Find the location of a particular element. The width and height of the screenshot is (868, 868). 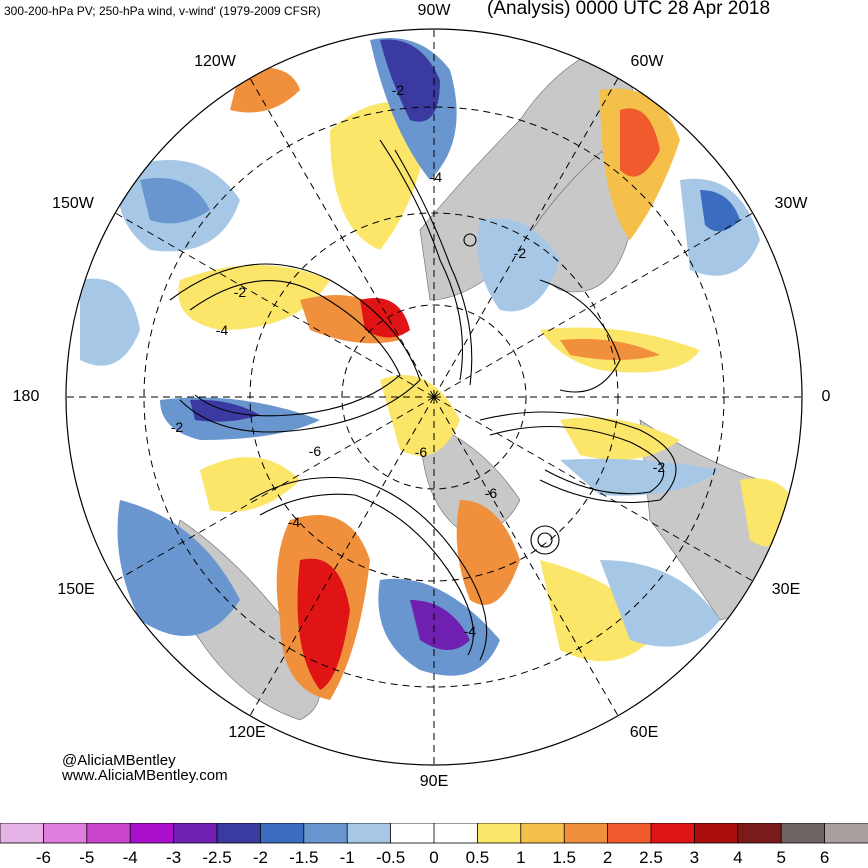

colorbar-tick-label: 0 is located at coordinates (434, 857).